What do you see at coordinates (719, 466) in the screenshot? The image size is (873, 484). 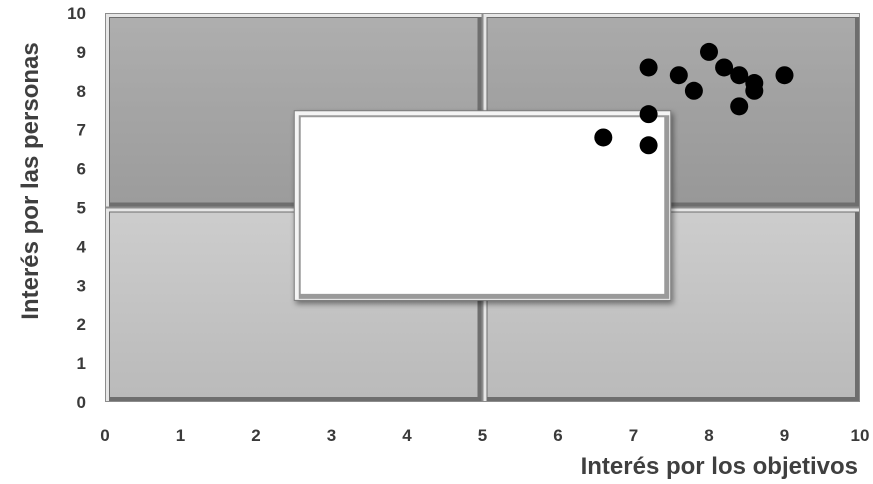 I see `x-axis-title: Interés por los objetivos` at bounding box center [719, 466].